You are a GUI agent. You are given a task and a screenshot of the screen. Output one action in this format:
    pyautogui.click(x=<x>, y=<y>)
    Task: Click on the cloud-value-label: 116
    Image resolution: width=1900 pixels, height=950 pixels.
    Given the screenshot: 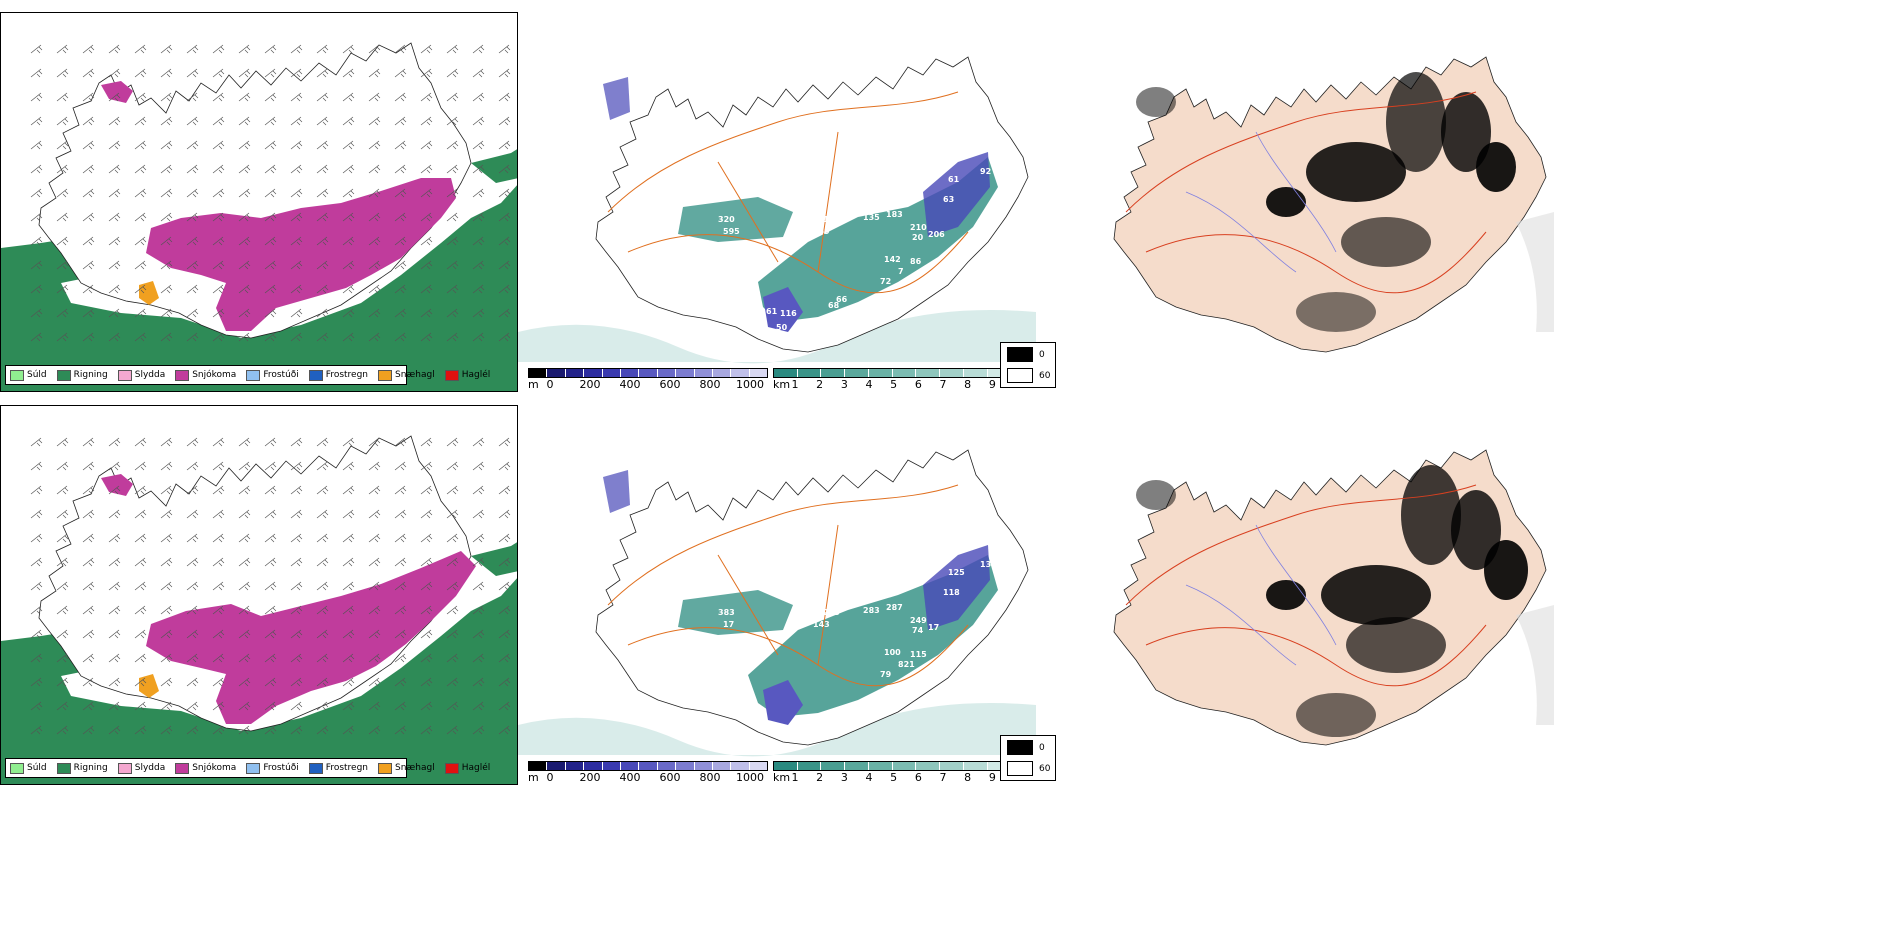 What is the action you would take?
    pyautogui.click(x=788, y=313)
    